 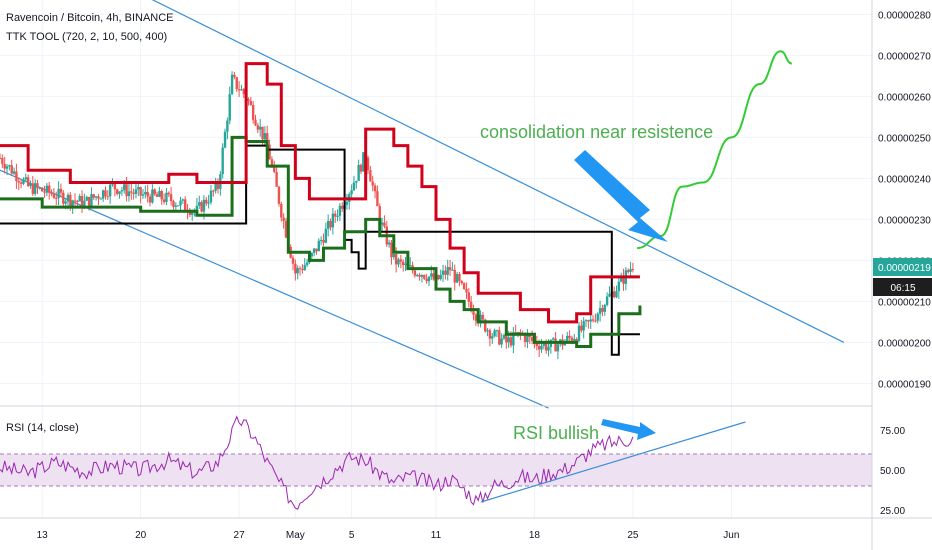 What do you see at coordinates (715, 150) in the screenshot?
I see `forecast-path` at bounding box center [715, 150].